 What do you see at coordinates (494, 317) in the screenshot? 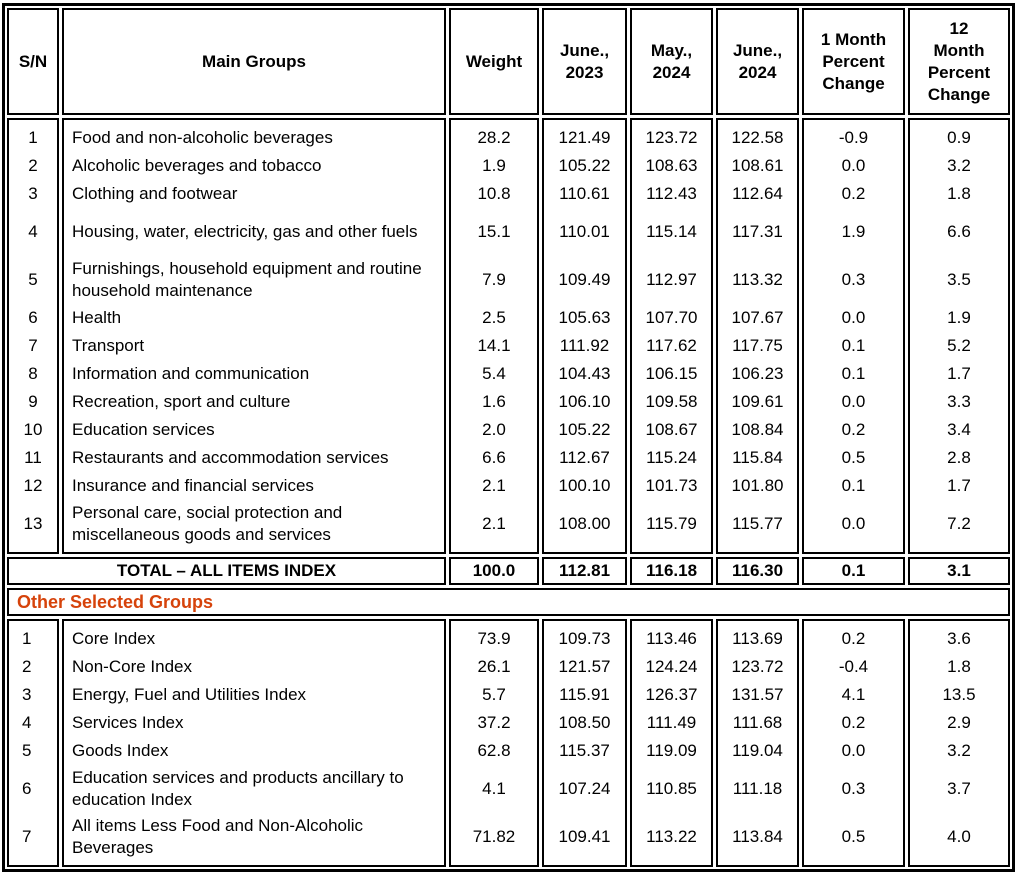
I see `weight-cell: 2.5` at bounding box center [494, 317].